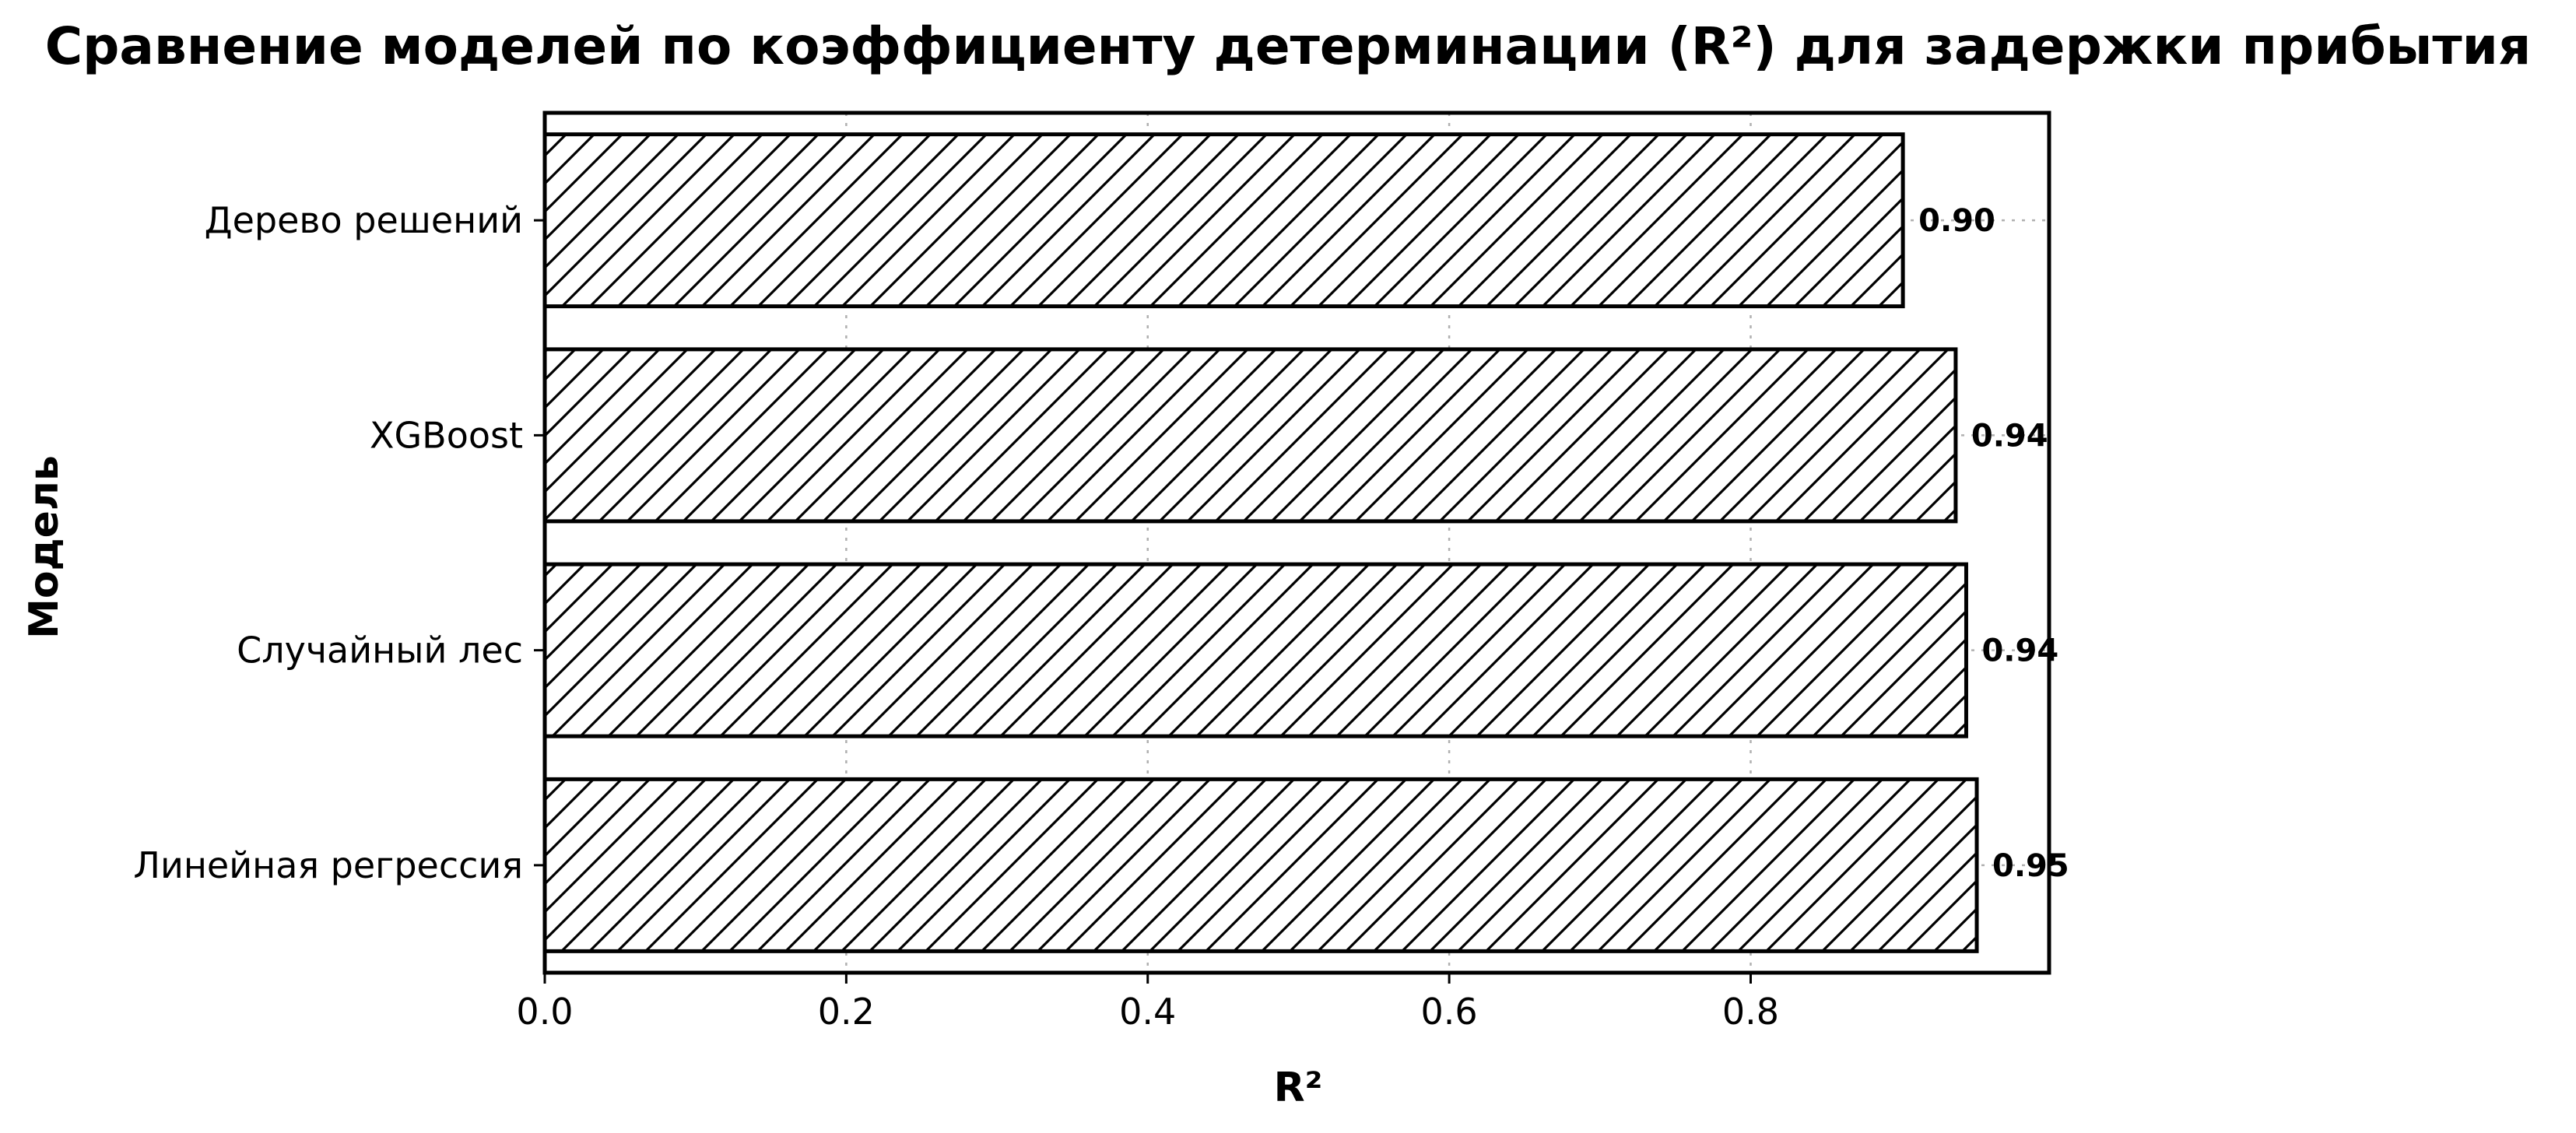 This screenshot has height=1133, width=2576. Describe the element at coordinates (1298, 1088) in the screenshot. I see `x-axis-label: R²` at that location.